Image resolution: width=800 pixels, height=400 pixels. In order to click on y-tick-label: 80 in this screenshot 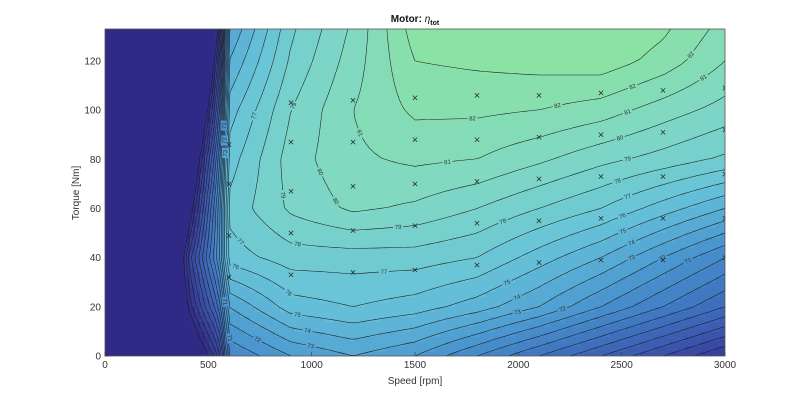, I will do `click(96, 160)`.